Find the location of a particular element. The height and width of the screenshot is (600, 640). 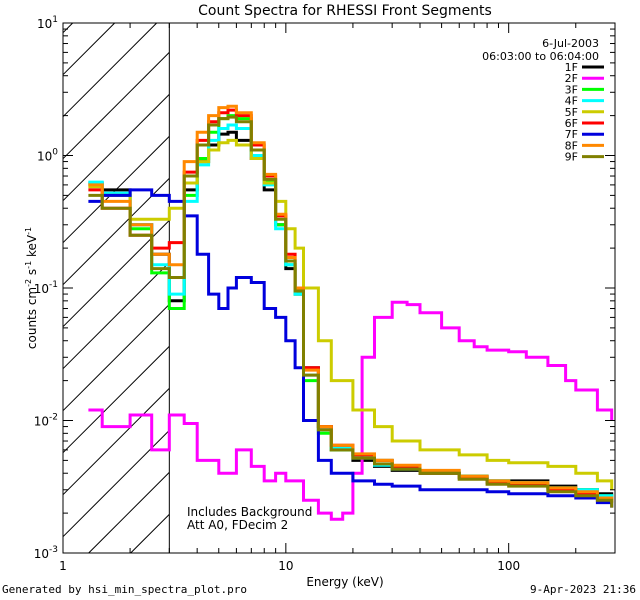

legend-label-2F: 2F is located at coordinates (571, 78).